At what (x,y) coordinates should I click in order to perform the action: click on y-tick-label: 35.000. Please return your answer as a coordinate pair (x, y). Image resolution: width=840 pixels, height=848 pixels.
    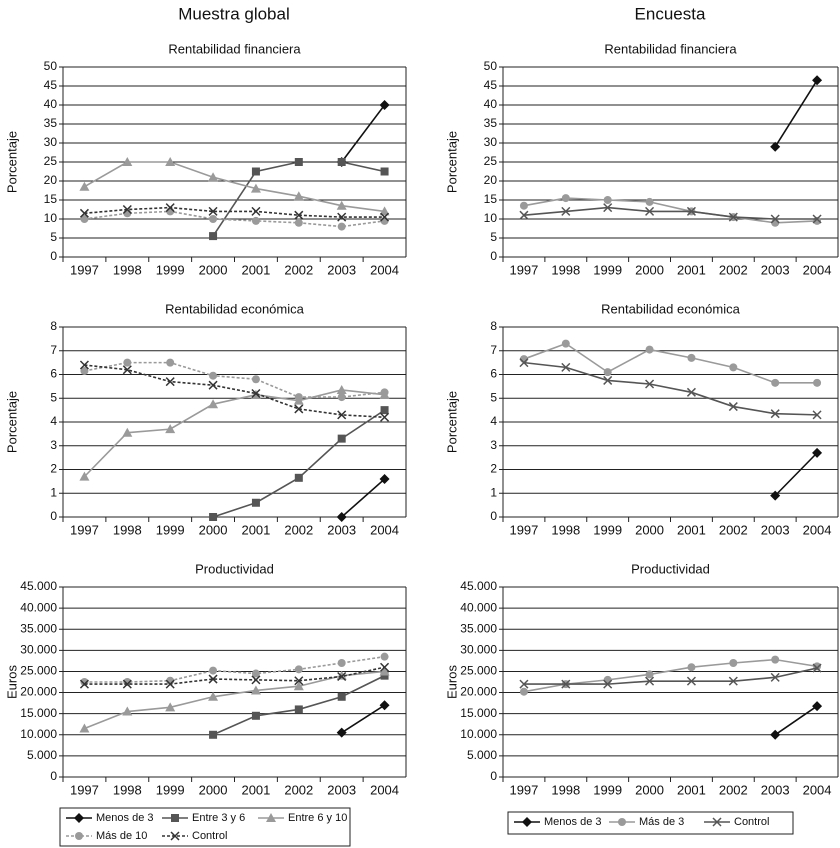
    Looking at the image, I should click on (38, 628).